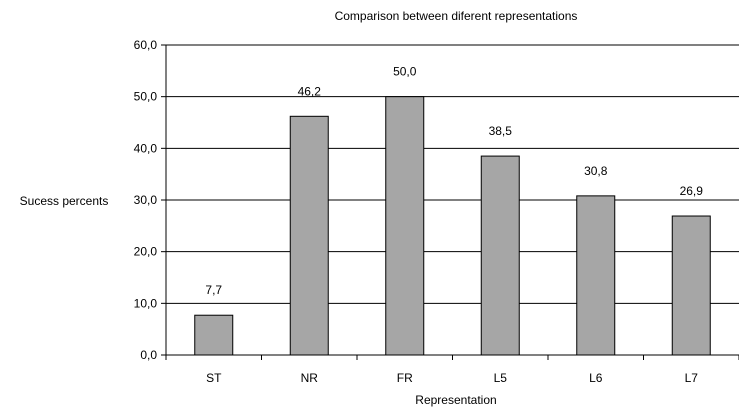  I want to click on bar-nr, so click(309, 235).